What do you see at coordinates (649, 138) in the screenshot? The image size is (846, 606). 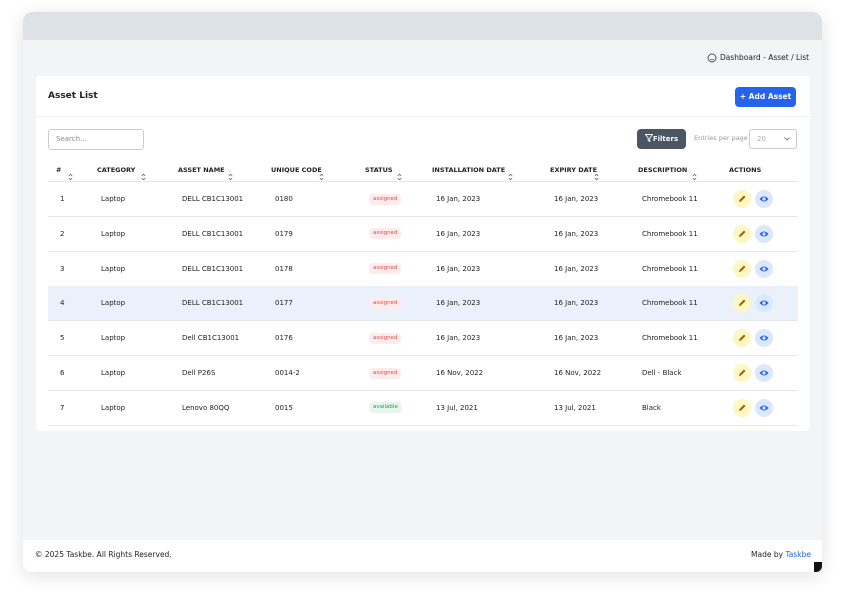 I see `filter-icon` at bounding box center [649, 138].